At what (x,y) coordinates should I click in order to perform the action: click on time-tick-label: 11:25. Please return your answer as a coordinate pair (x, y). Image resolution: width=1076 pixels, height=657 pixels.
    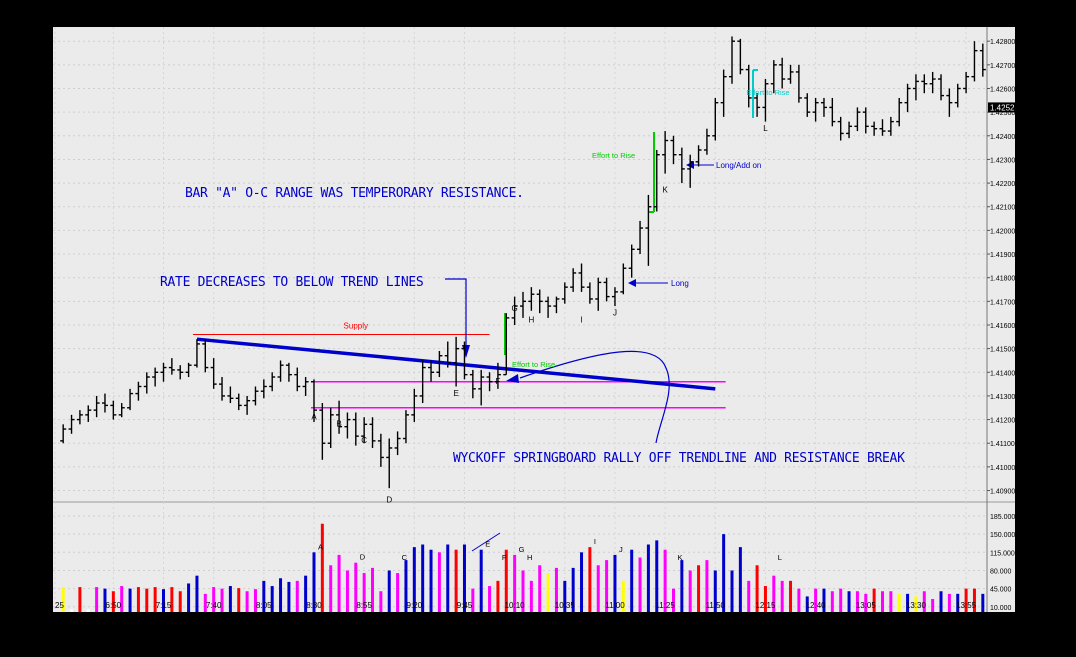
    Looking at the image, I should click on (665, 605).